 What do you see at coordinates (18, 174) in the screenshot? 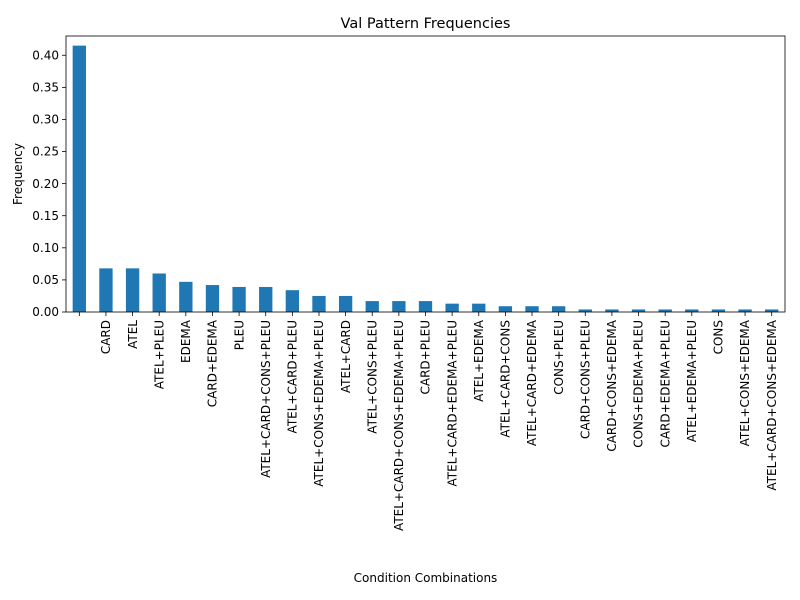
I see `y-axis-label: Frequency` at bounding box center [18, 174].